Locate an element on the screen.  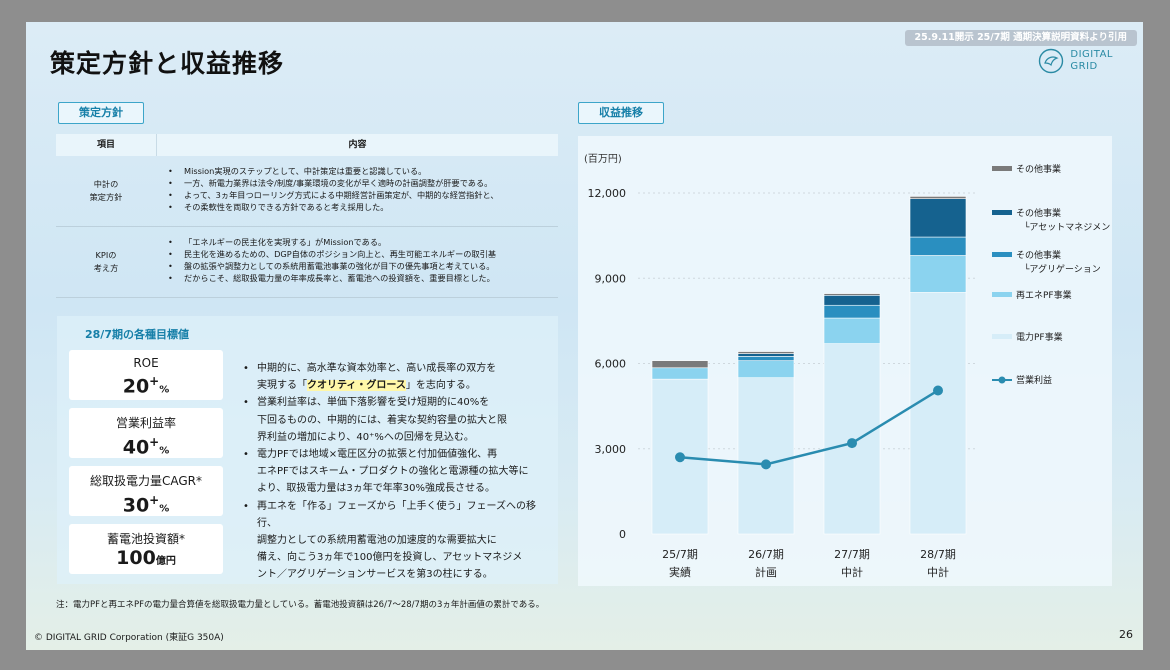
x-tick-label: 25/7期 is located at coordinates (680, 554).